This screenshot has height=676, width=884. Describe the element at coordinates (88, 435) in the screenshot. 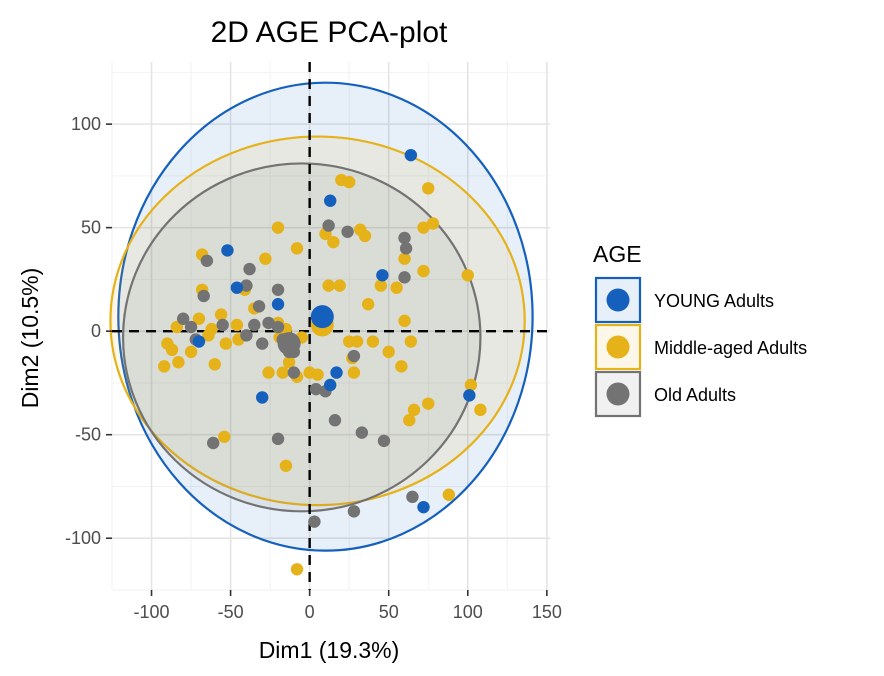

I see `y-tick-label: -50` at that location.